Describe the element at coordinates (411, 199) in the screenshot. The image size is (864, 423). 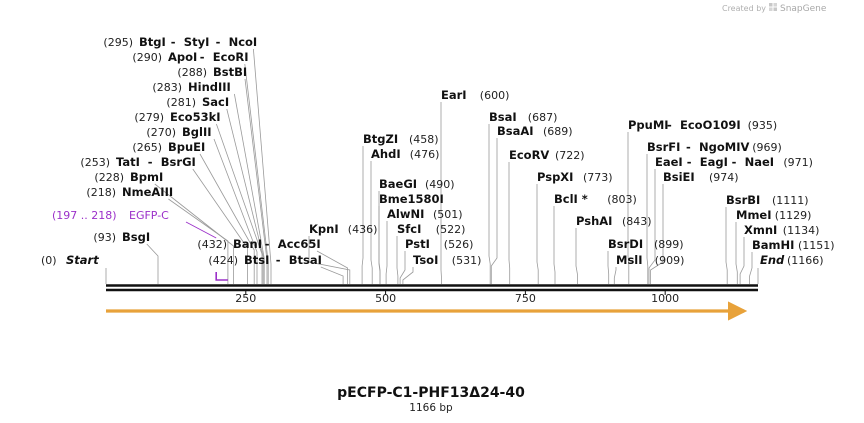
I see `site-bme1580i: Bme1580I` at that location.